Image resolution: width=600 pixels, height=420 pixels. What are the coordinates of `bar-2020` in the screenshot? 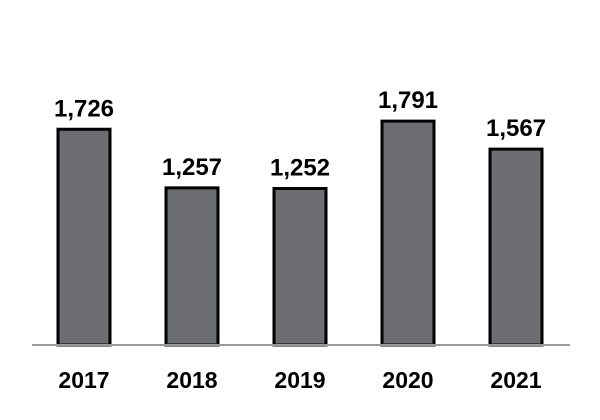 It's located at (408, 233).